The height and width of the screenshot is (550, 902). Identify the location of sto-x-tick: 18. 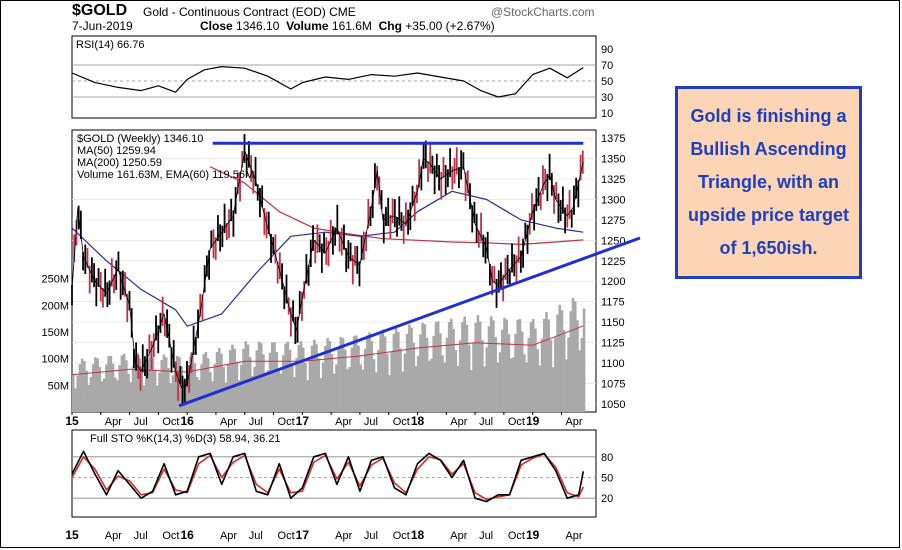
(418, 535).